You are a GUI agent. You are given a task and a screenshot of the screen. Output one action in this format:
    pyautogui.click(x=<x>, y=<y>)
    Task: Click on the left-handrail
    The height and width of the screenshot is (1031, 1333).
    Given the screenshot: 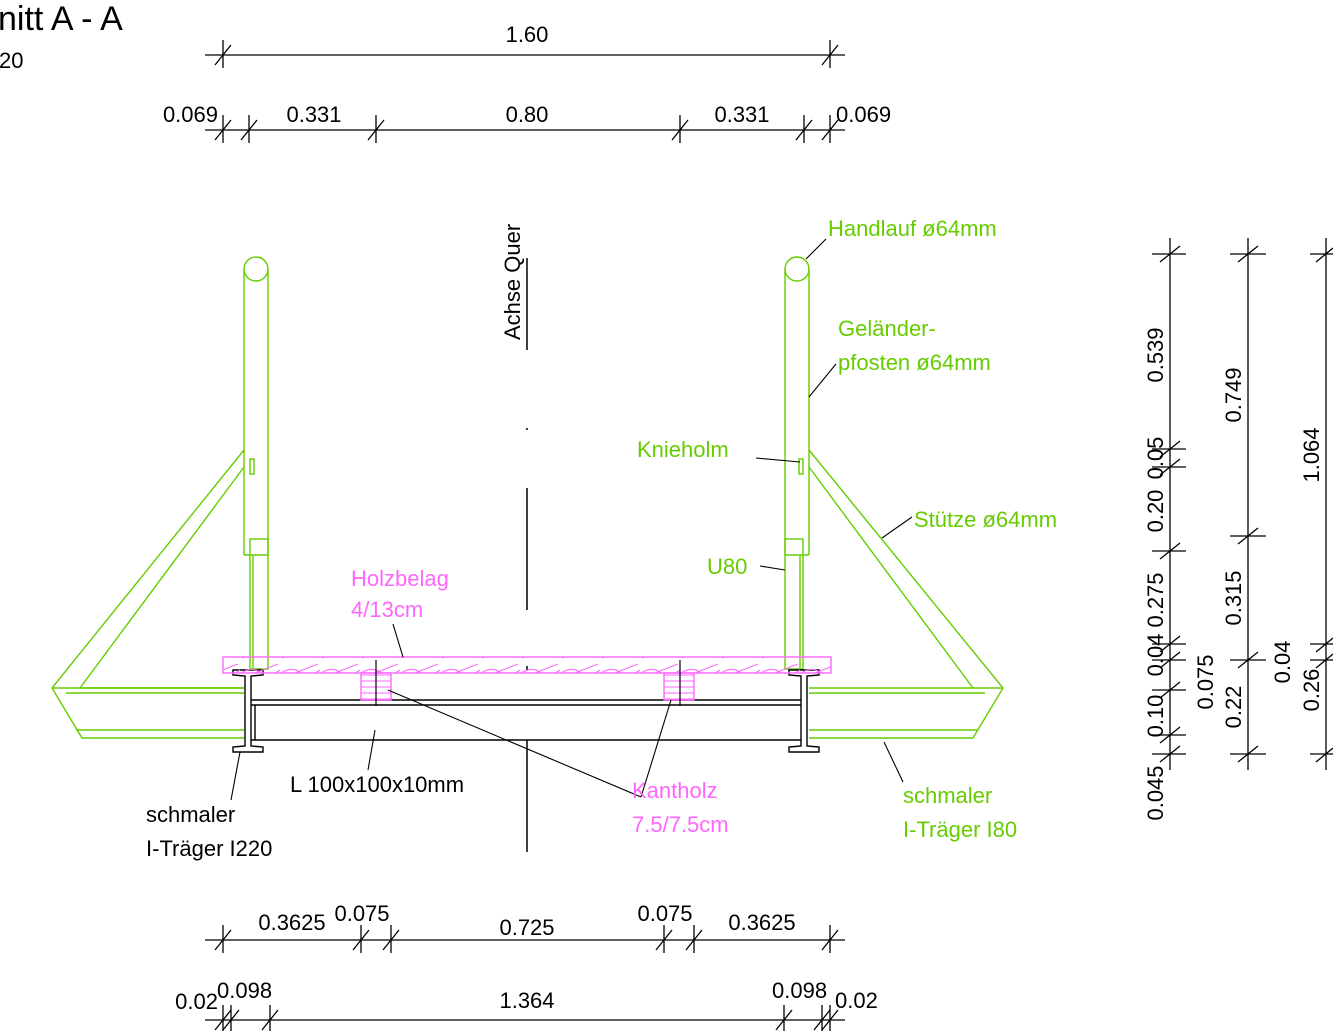 What is the action you would take?
    pyautogui.click(x=256, y=269)
    